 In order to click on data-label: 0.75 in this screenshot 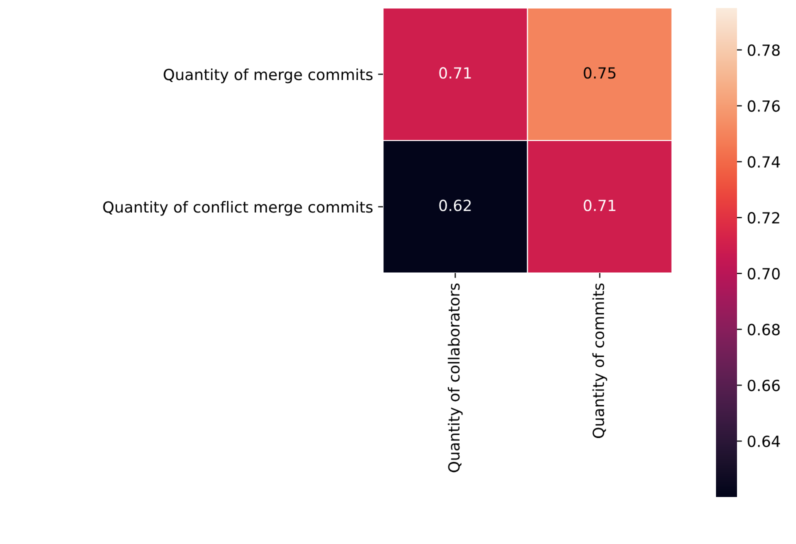, I will do `click(600, 73)`.